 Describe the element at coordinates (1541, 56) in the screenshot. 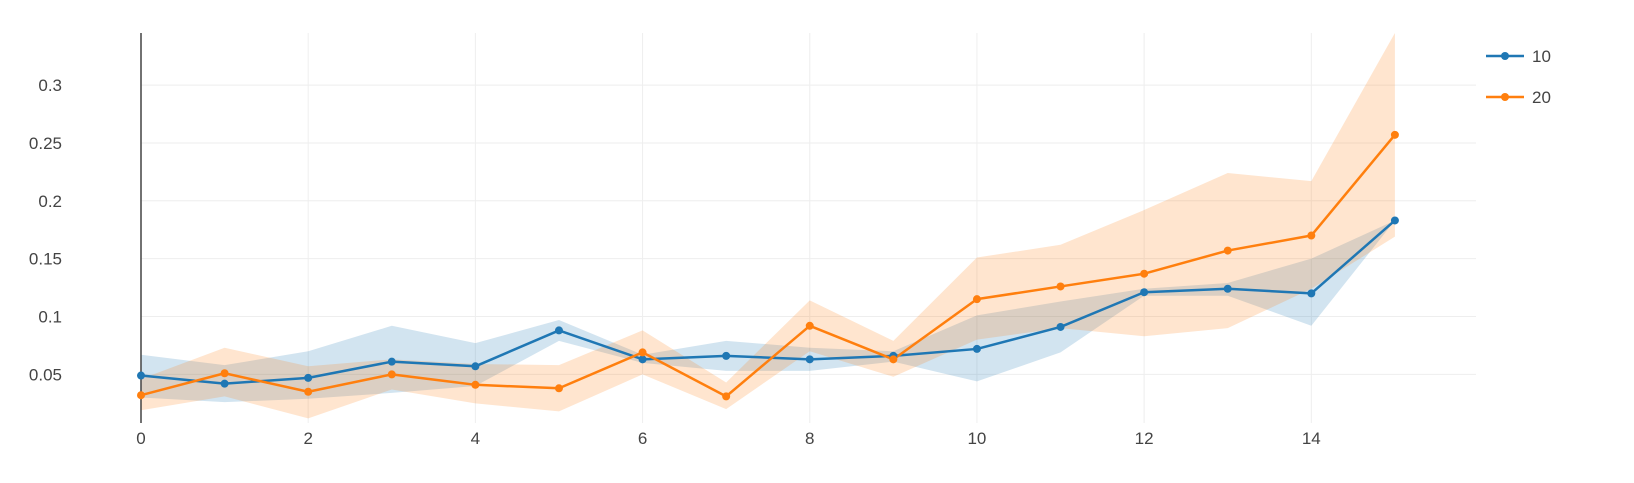

I see `legend-label: 10` at that location.